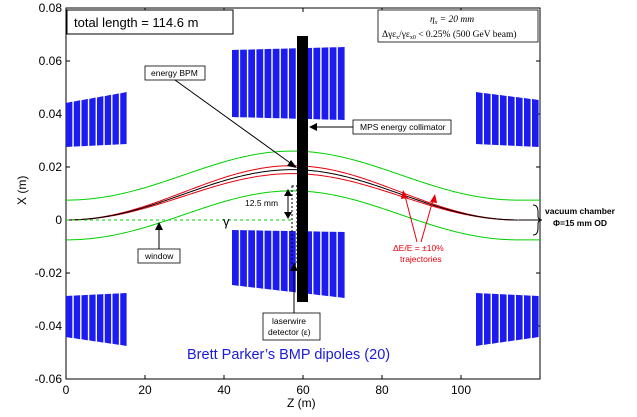 The image size is (637, 417). I want to click on x-tick-label: 80, so click(382, 390).